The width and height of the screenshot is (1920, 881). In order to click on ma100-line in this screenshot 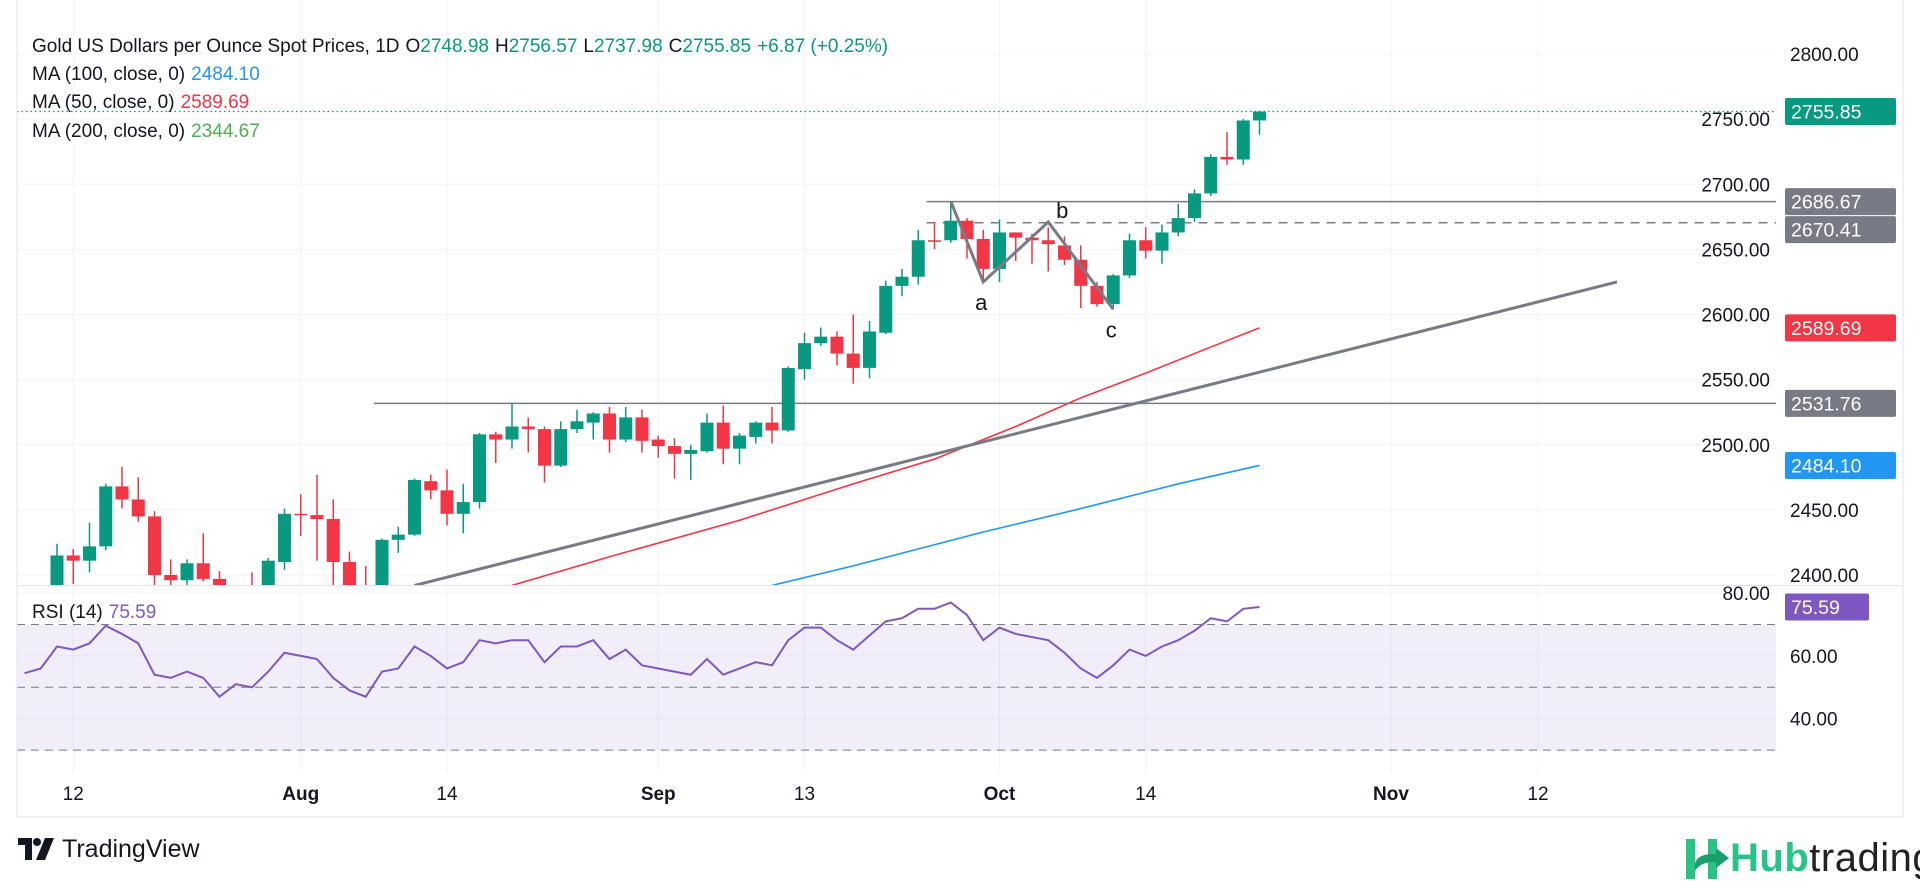, I will do `click(1015, 524)`.